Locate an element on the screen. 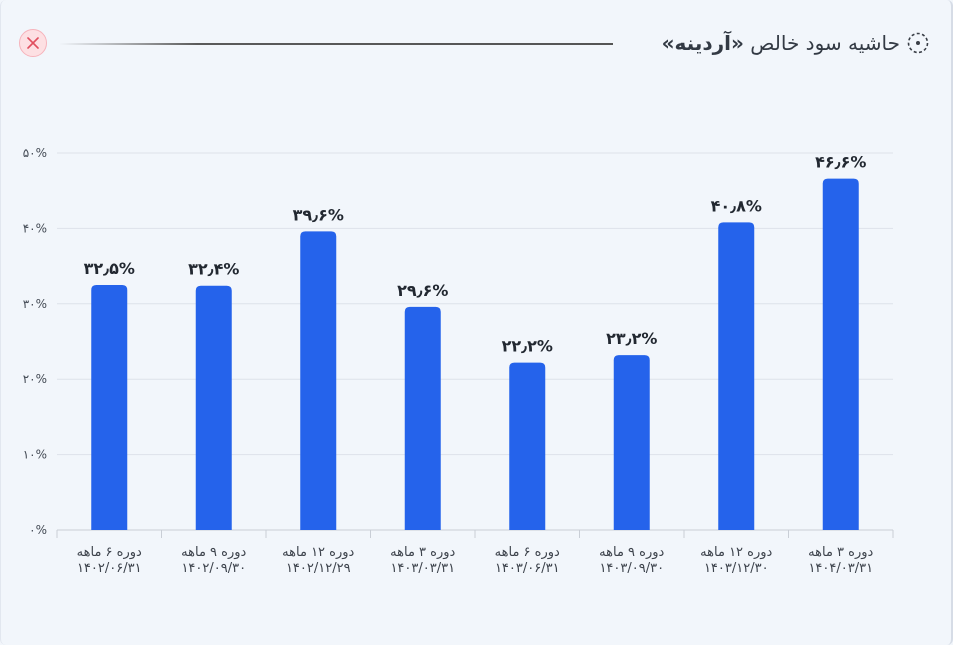 The width and height of the screenshot is (953, 645). close-button is located at coordinates (33, 43).